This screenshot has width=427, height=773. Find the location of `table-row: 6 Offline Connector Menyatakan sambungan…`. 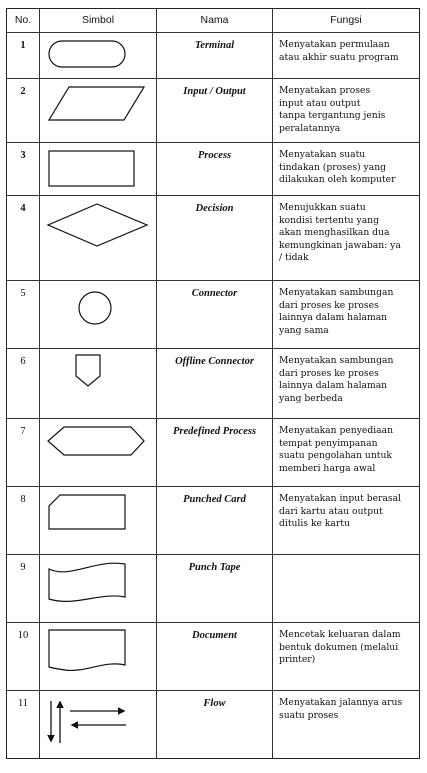

table-row: 6 Offline Connector Menyatakan sambungan… is located at coordinates (213, 383).